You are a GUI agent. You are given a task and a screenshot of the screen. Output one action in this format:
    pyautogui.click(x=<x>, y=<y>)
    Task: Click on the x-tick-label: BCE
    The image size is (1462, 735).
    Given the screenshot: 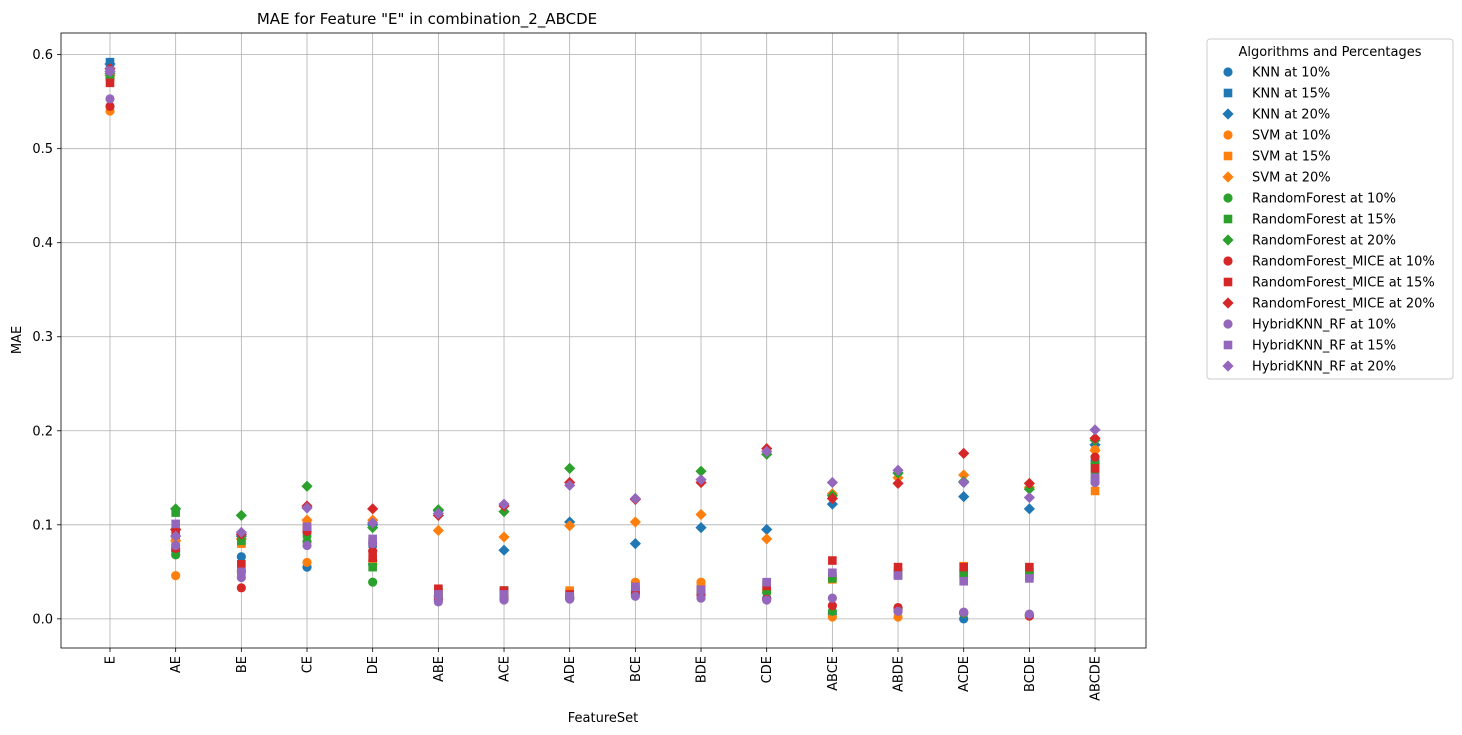 What is the action you would take?
    pyautogui.click(x=636, y=669)
    